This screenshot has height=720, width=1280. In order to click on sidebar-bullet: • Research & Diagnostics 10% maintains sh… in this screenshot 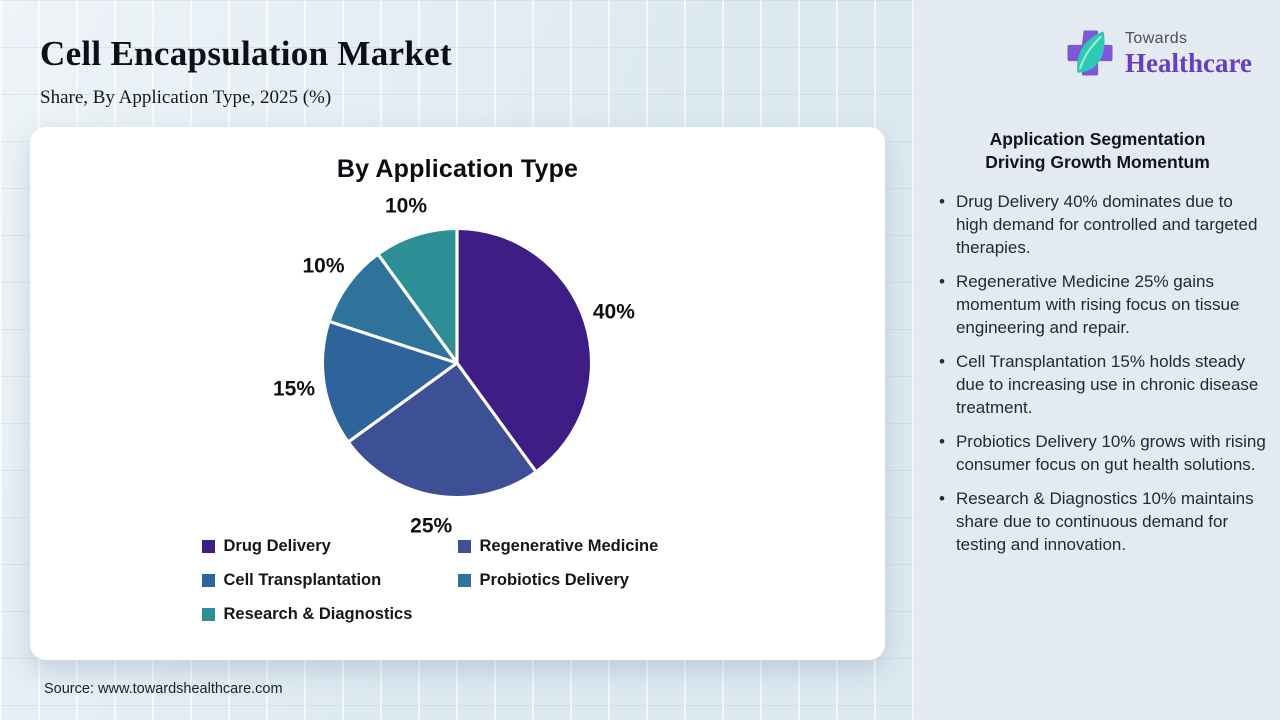, I will do `click(1102, 521)`.